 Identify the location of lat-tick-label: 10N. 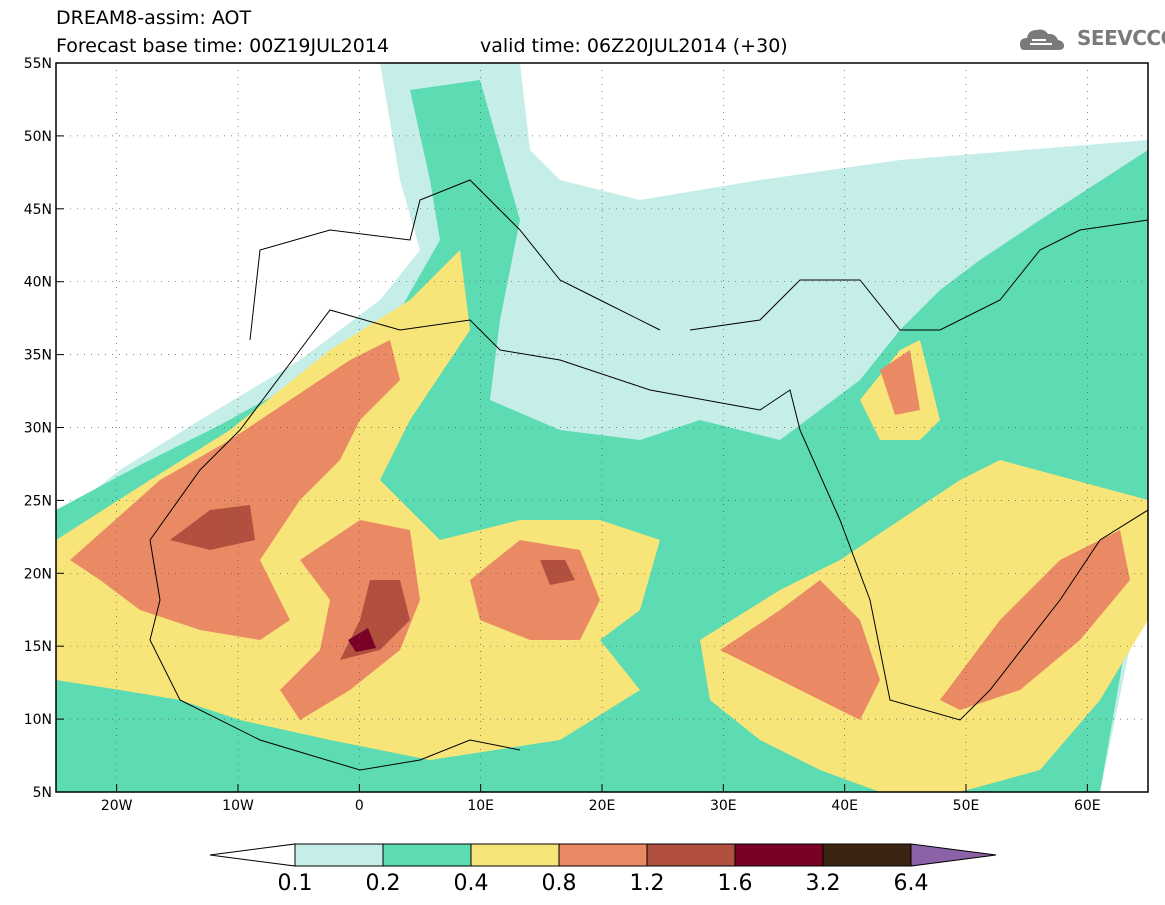
(38, 720).